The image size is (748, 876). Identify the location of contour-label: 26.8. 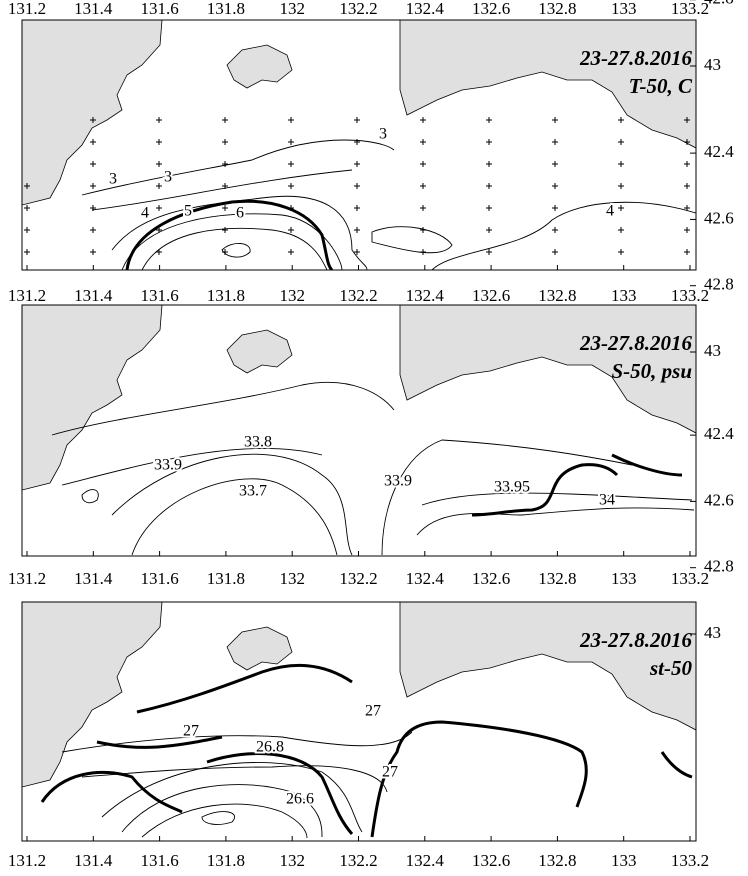
(270, 747).